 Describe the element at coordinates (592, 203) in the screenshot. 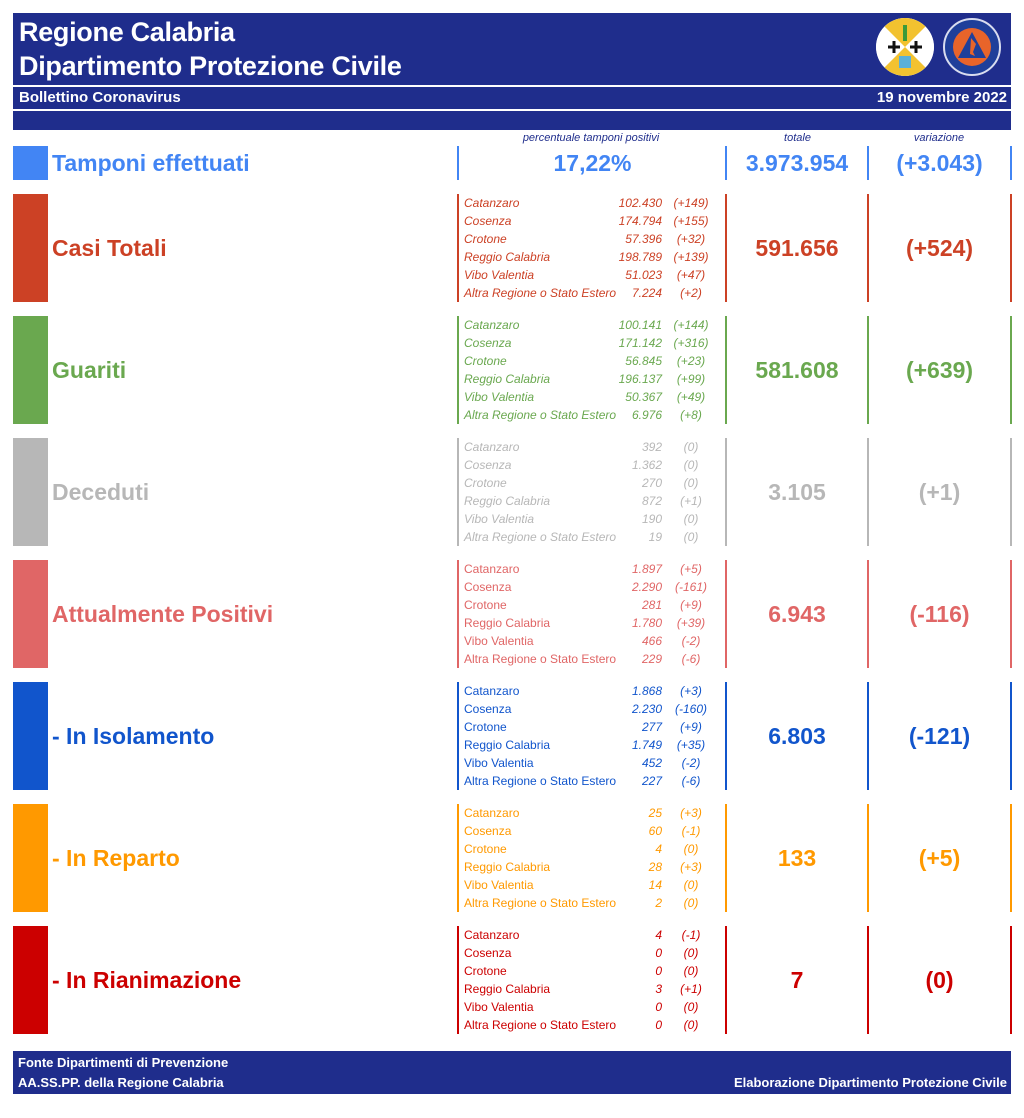

I see `province-row: Catanzaro 102.430 (+149)` at that location.